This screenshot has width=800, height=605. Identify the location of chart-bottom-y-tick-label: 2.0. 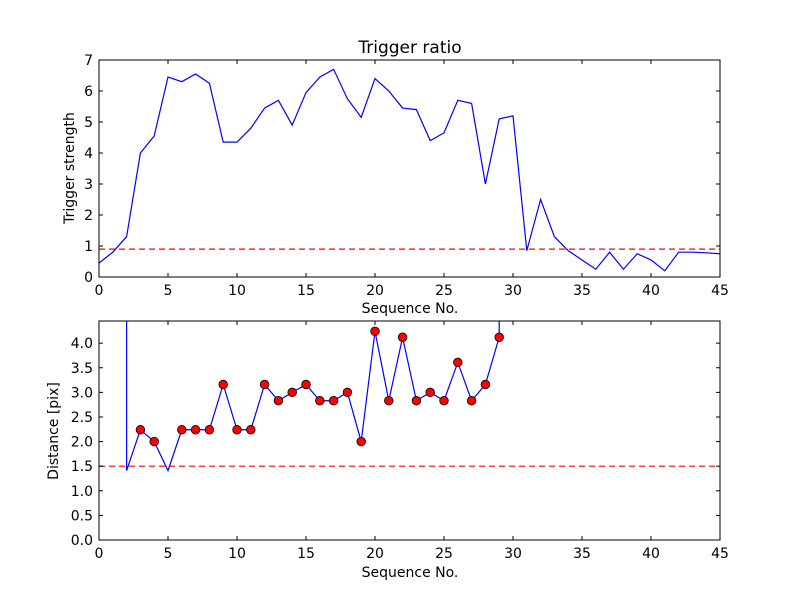
(82, 443).